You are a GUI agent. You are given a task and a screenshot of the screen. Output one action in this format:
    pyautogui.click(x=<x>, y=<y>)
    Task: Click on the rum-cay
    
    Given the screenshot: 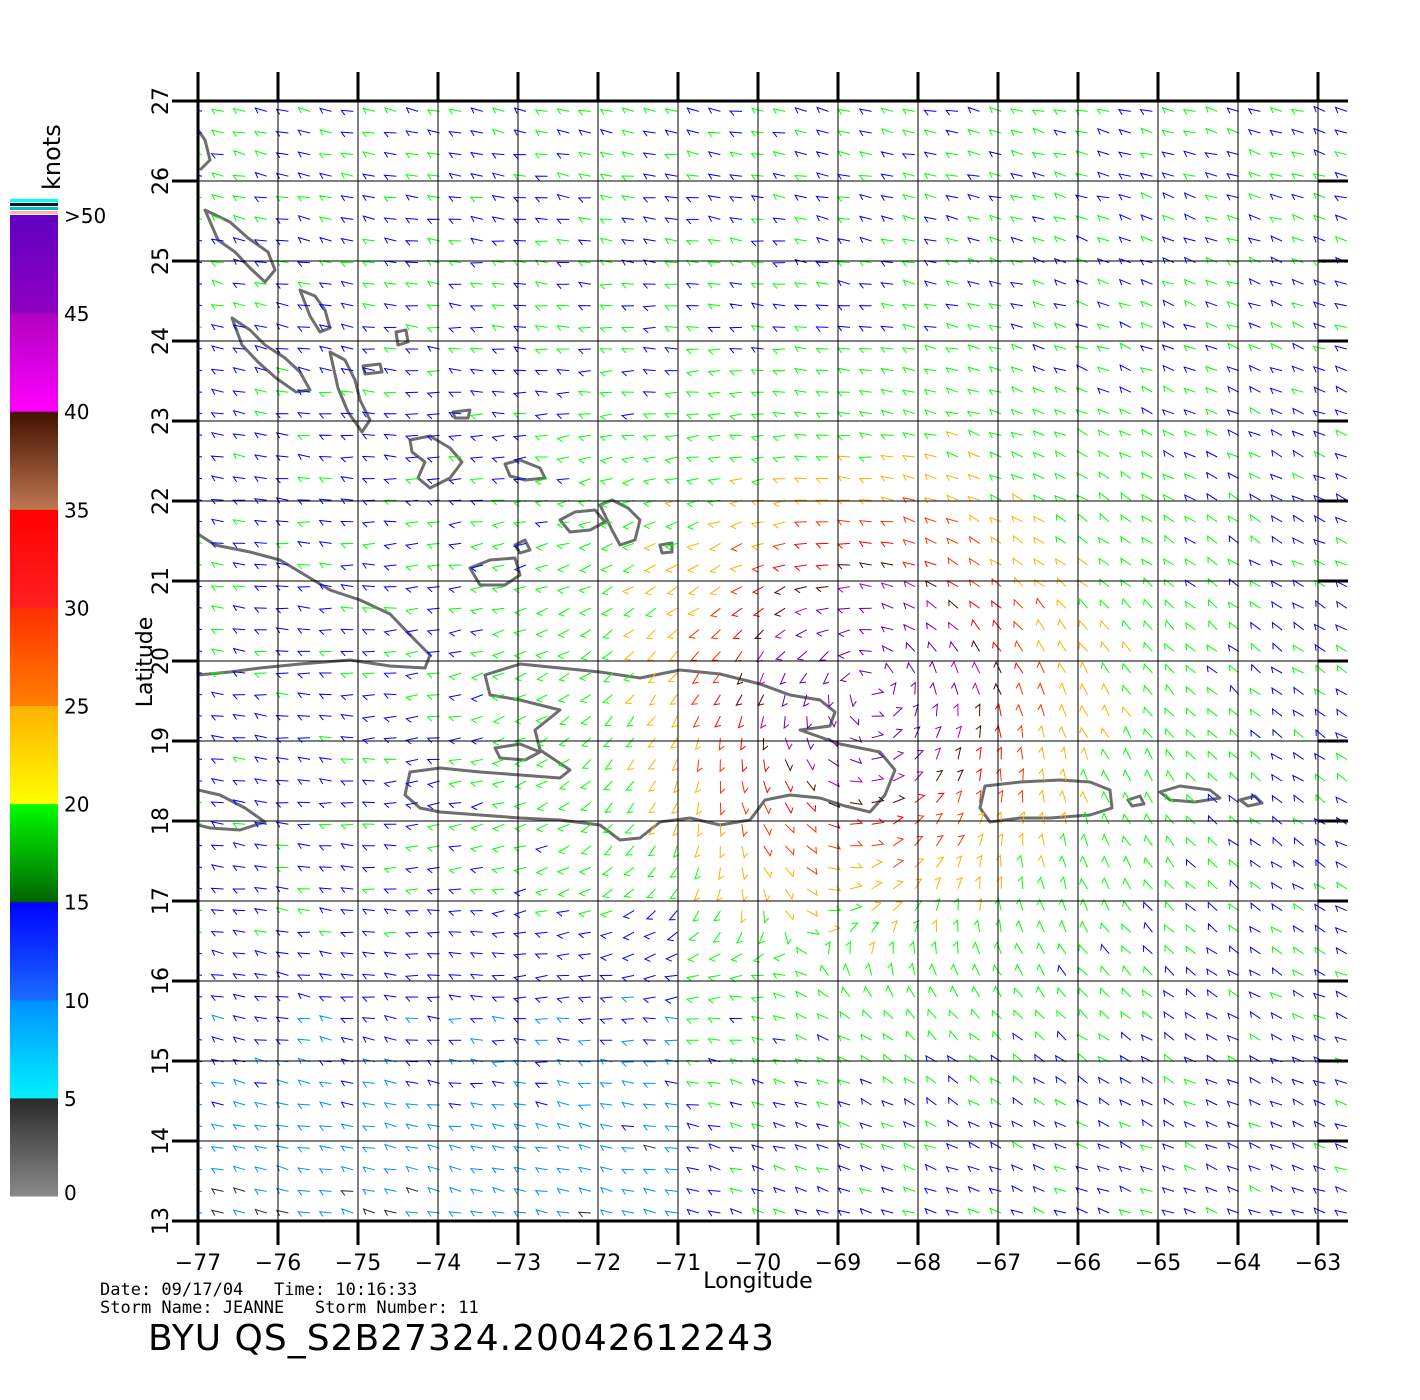 What is the action you would take?
    pyautogui.click(x=372, y=369)
    